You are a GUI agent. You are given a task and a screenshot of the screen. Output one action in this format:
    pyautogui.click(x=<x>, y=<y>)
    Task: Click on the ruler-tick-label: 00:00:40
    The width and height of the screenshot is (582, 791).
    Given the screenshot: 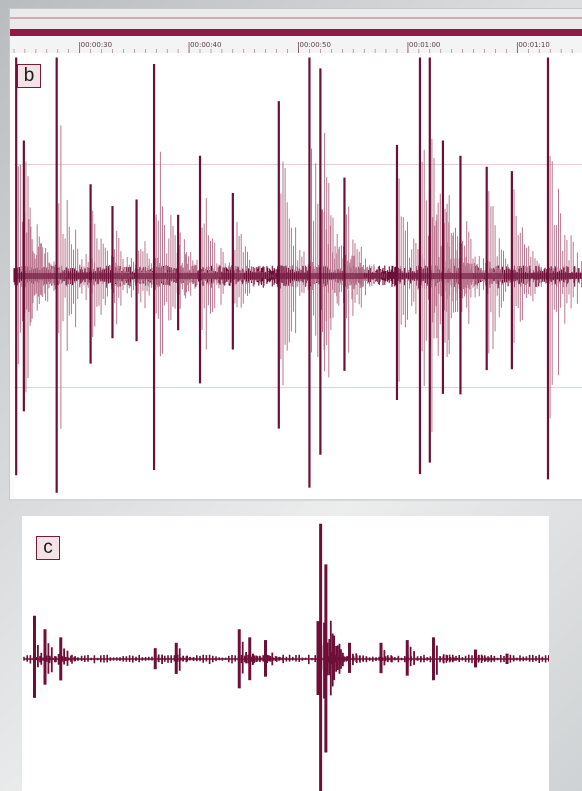 What is the action you would take?
    pyautogui.click(x=205, y=45)
    